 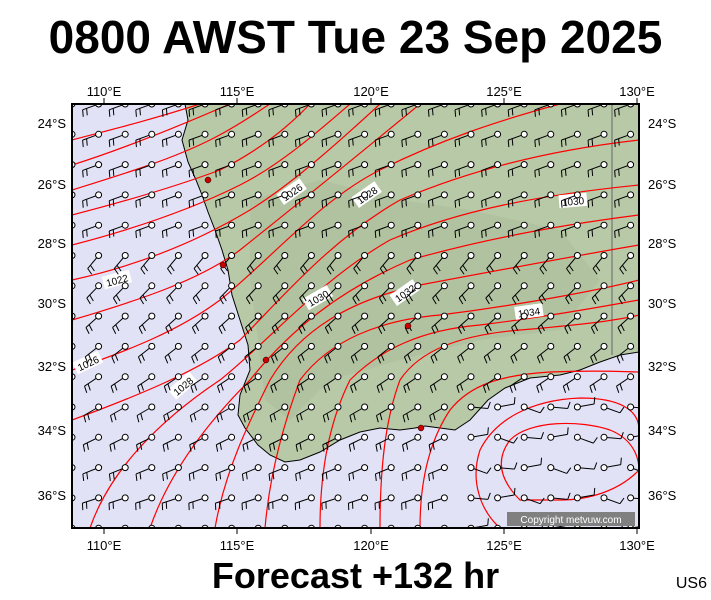 What do you see at coordinates (371, 91) in the screenshot?
I see `axis-top-label: 120°E` at bounding box center [371, 91].